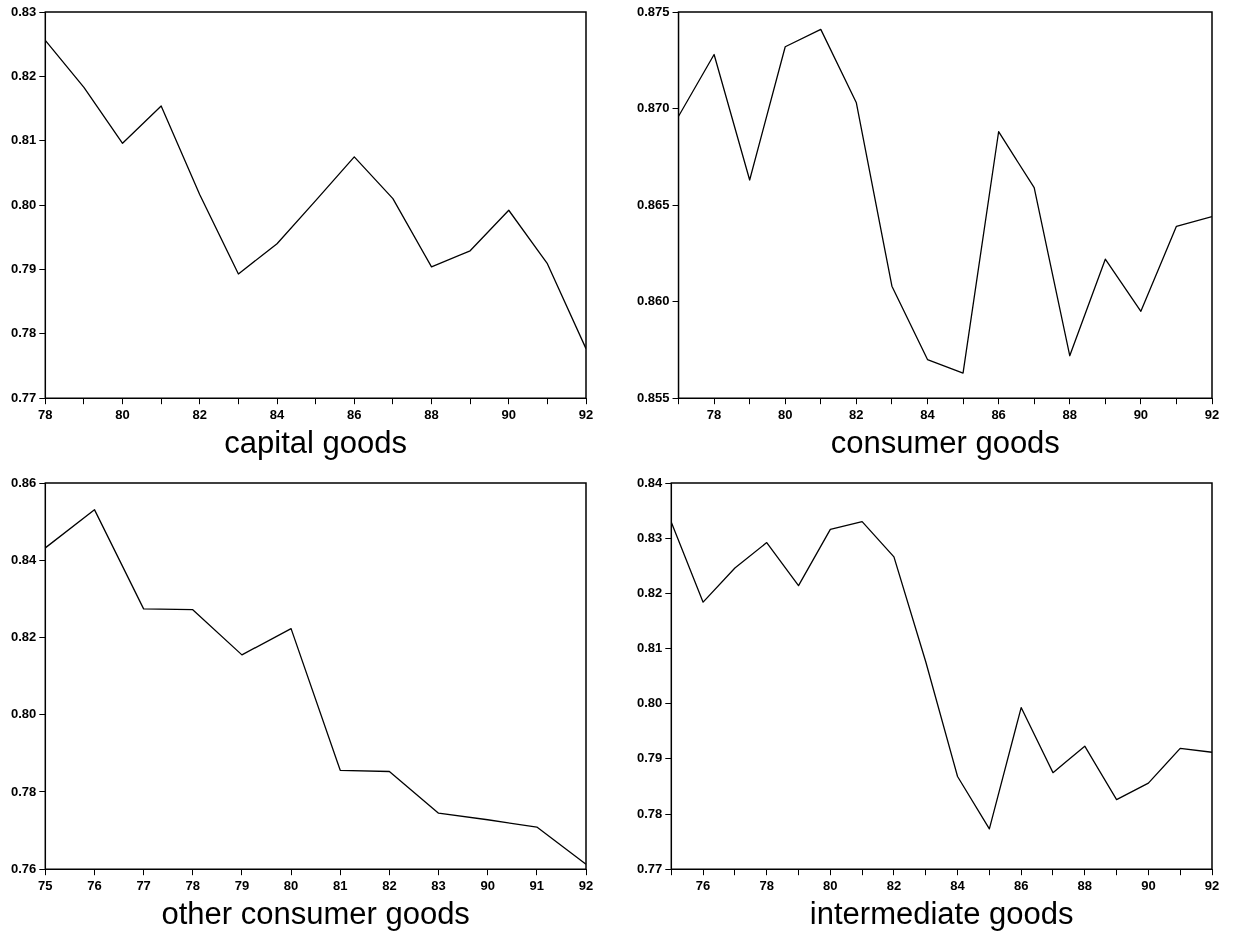  I want to click on x-axis-title: consumer goods, so click(945, 442).